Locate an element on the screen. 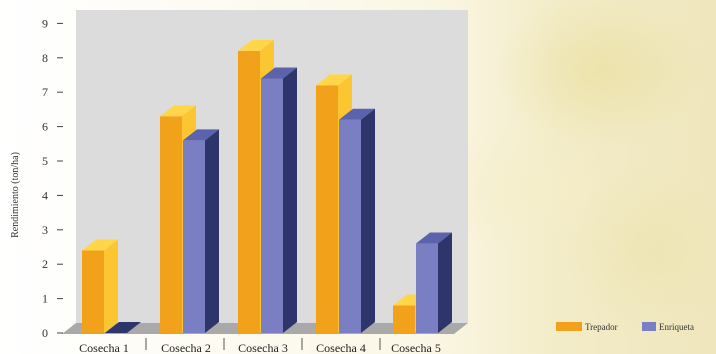 Image resolution: width=716 pixels, height=354 pixels. y-tick-label: 7 is located at coordinates (45, 92).